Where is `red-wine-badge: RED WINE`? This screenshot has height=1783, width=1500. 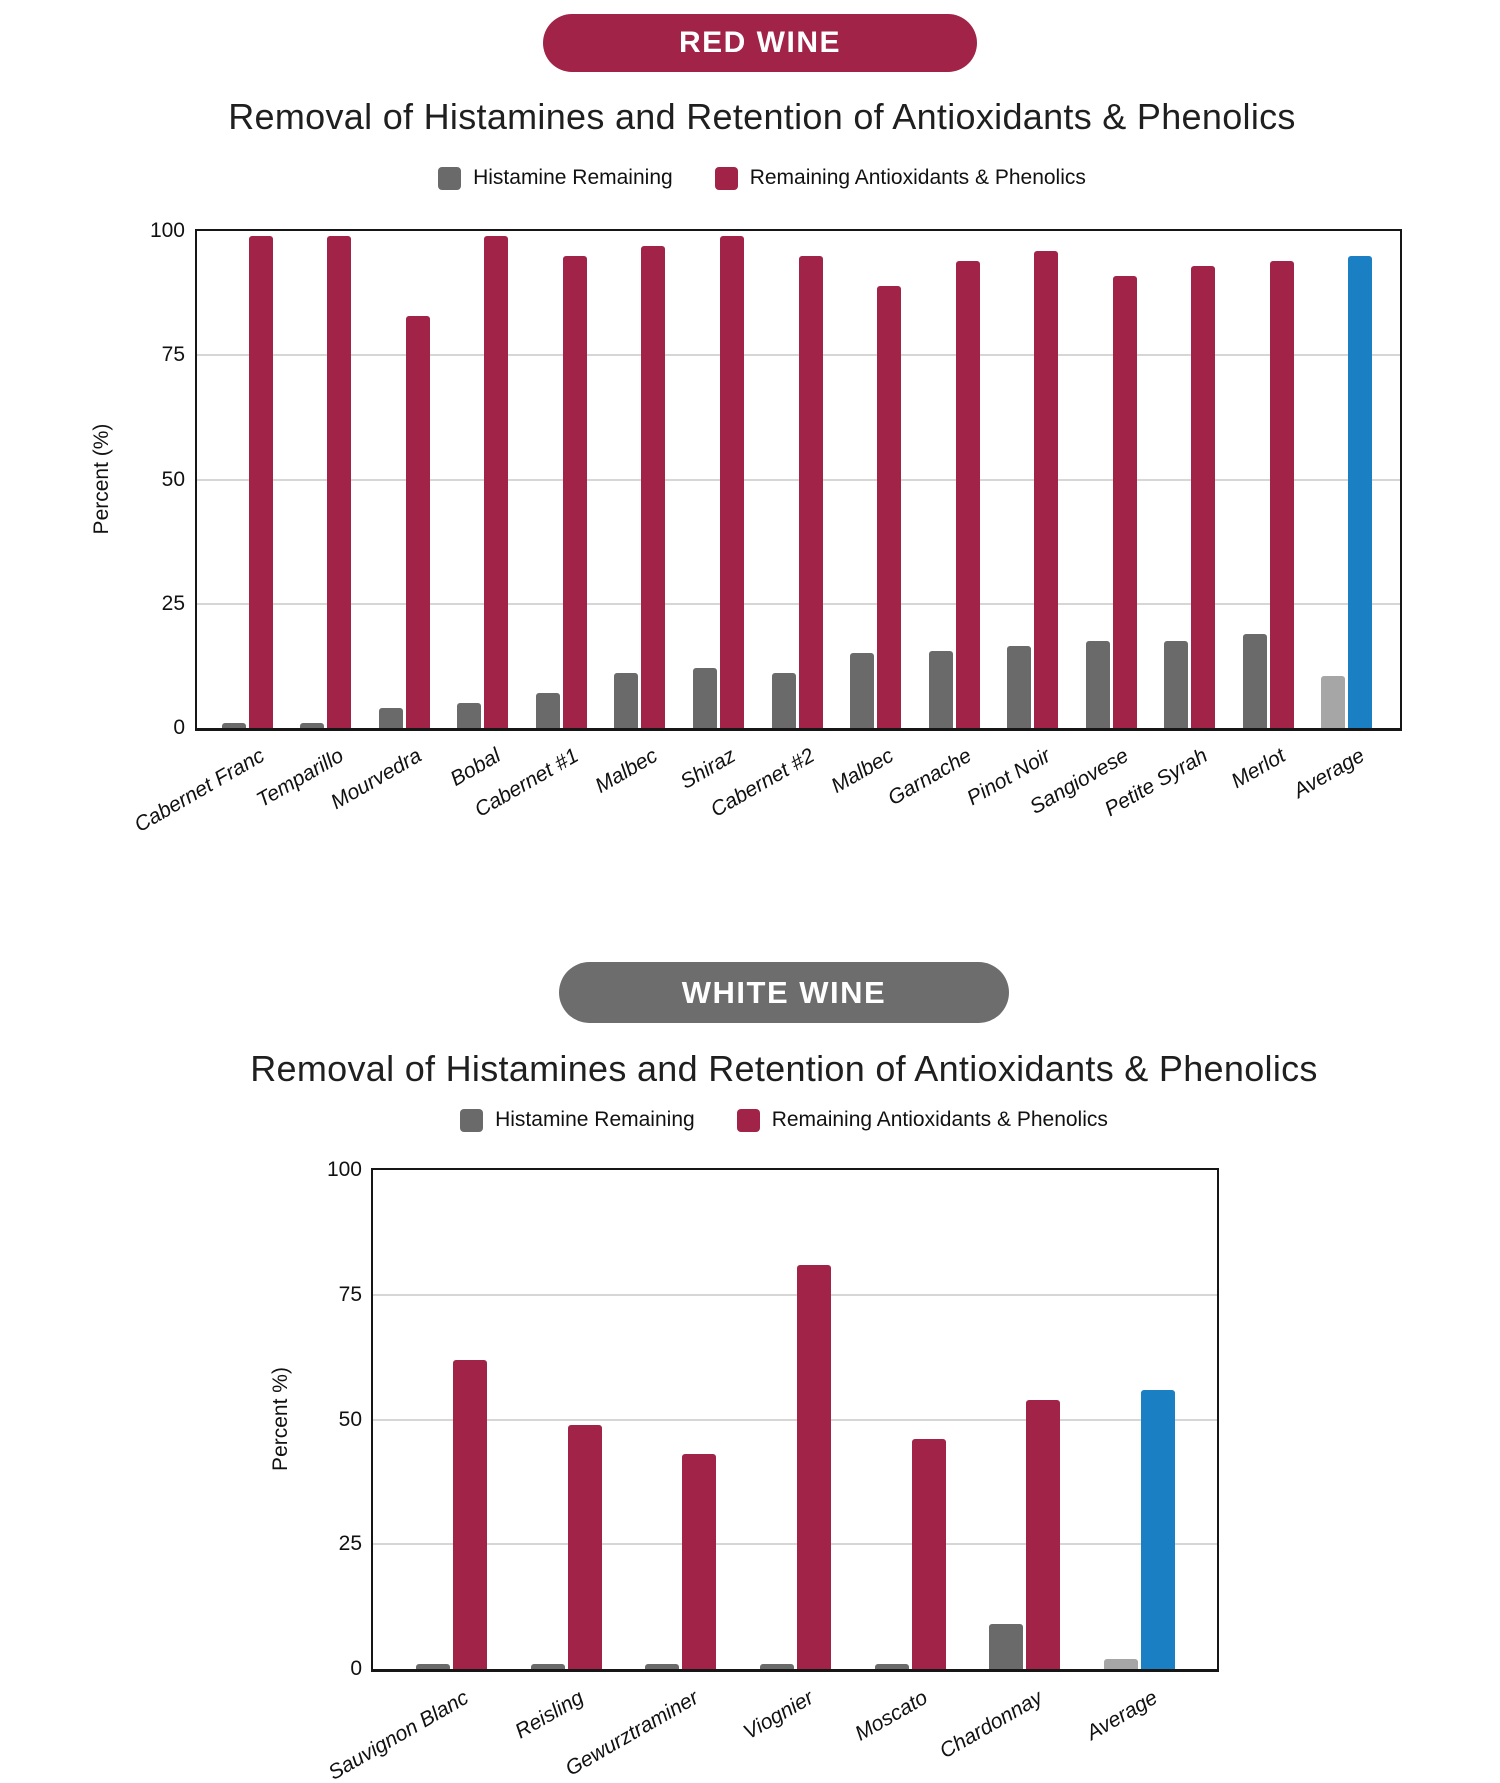 red-wine-badge: RED WINE is located at coordinates (760, 43).